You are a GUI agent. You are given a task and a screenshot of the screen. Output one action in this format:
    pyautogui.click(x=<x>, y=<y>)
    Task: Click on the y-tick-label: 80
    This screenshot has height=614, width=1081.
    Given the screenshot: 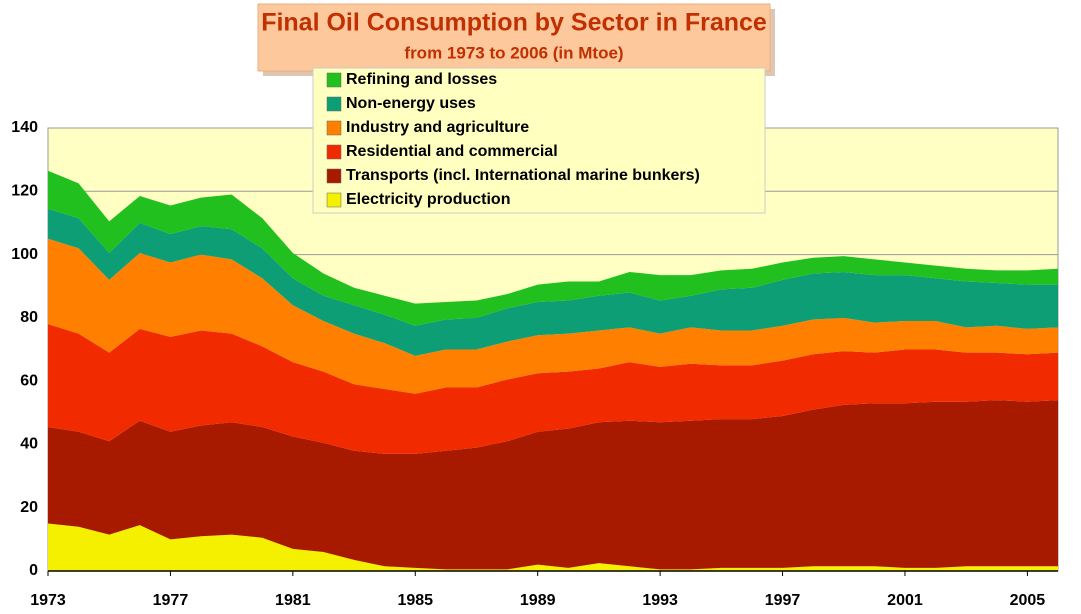 What is the action you would take?
    pyautogui.click(x=29, y=317)
    